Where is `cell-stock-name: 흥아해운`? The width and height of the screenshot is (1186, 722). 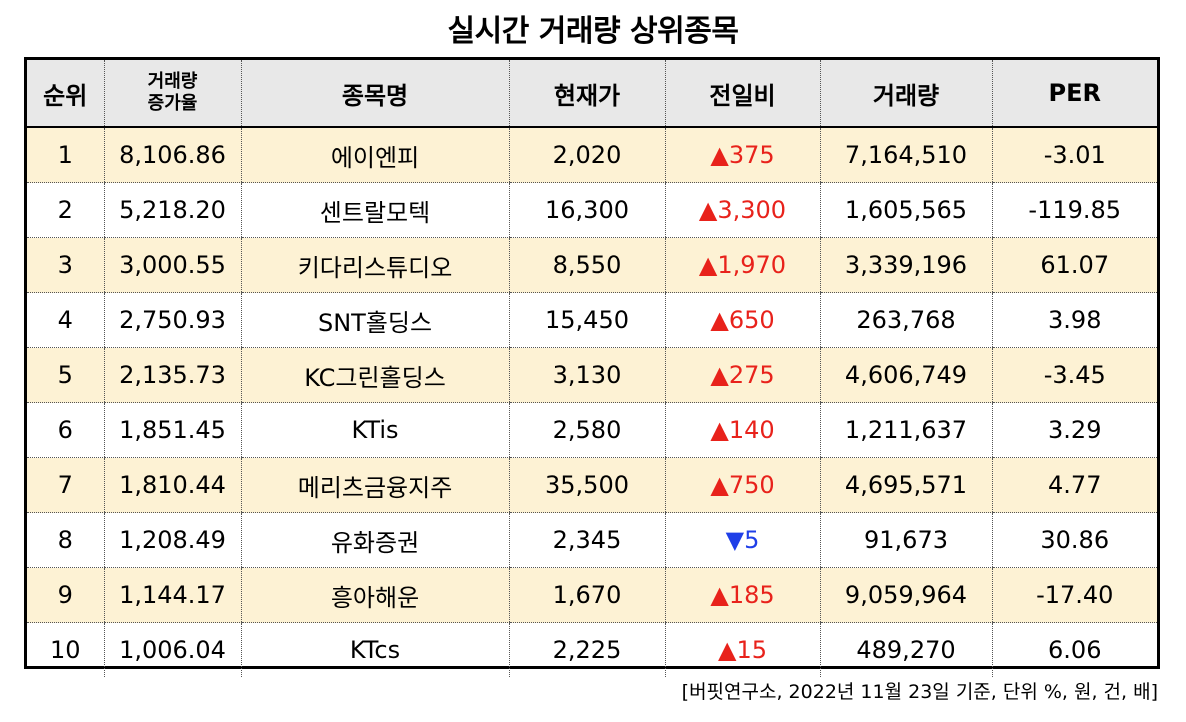
cell-stock-name: 흥아해운 is located at coordinates (374, 595).